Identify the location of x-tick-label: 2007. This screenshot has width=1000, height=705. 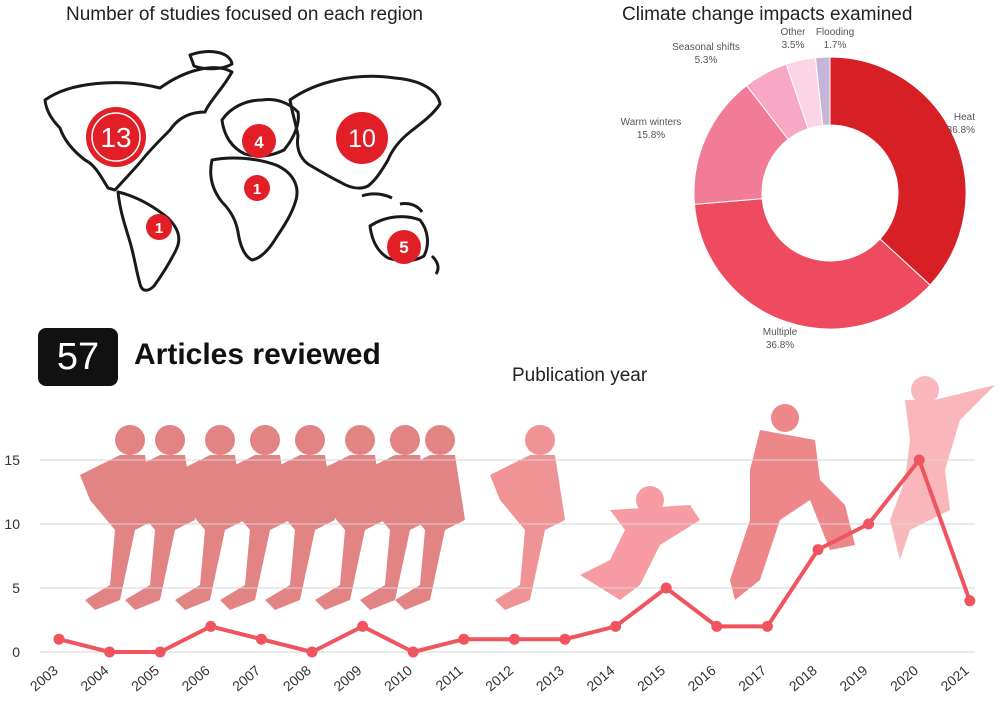
(246, 678).